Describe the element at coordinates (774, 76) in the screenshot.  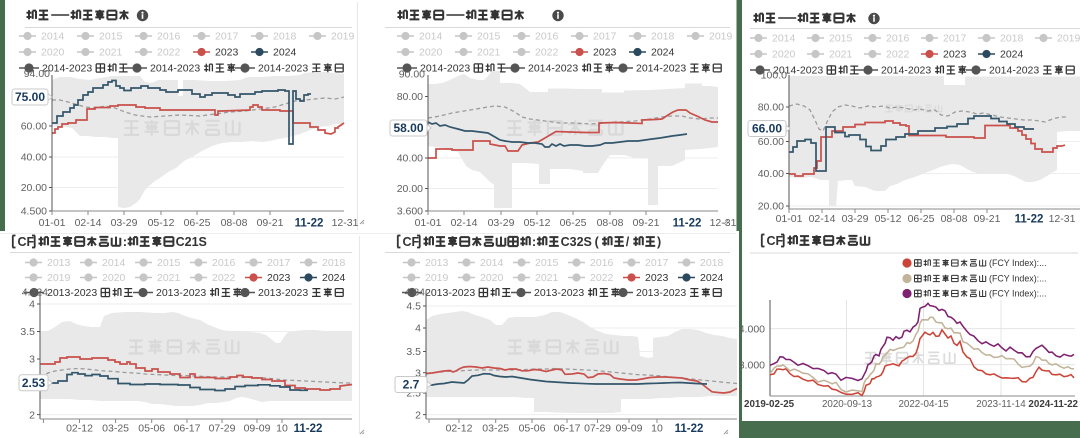
I see `svg-text: 100.0` at that location.